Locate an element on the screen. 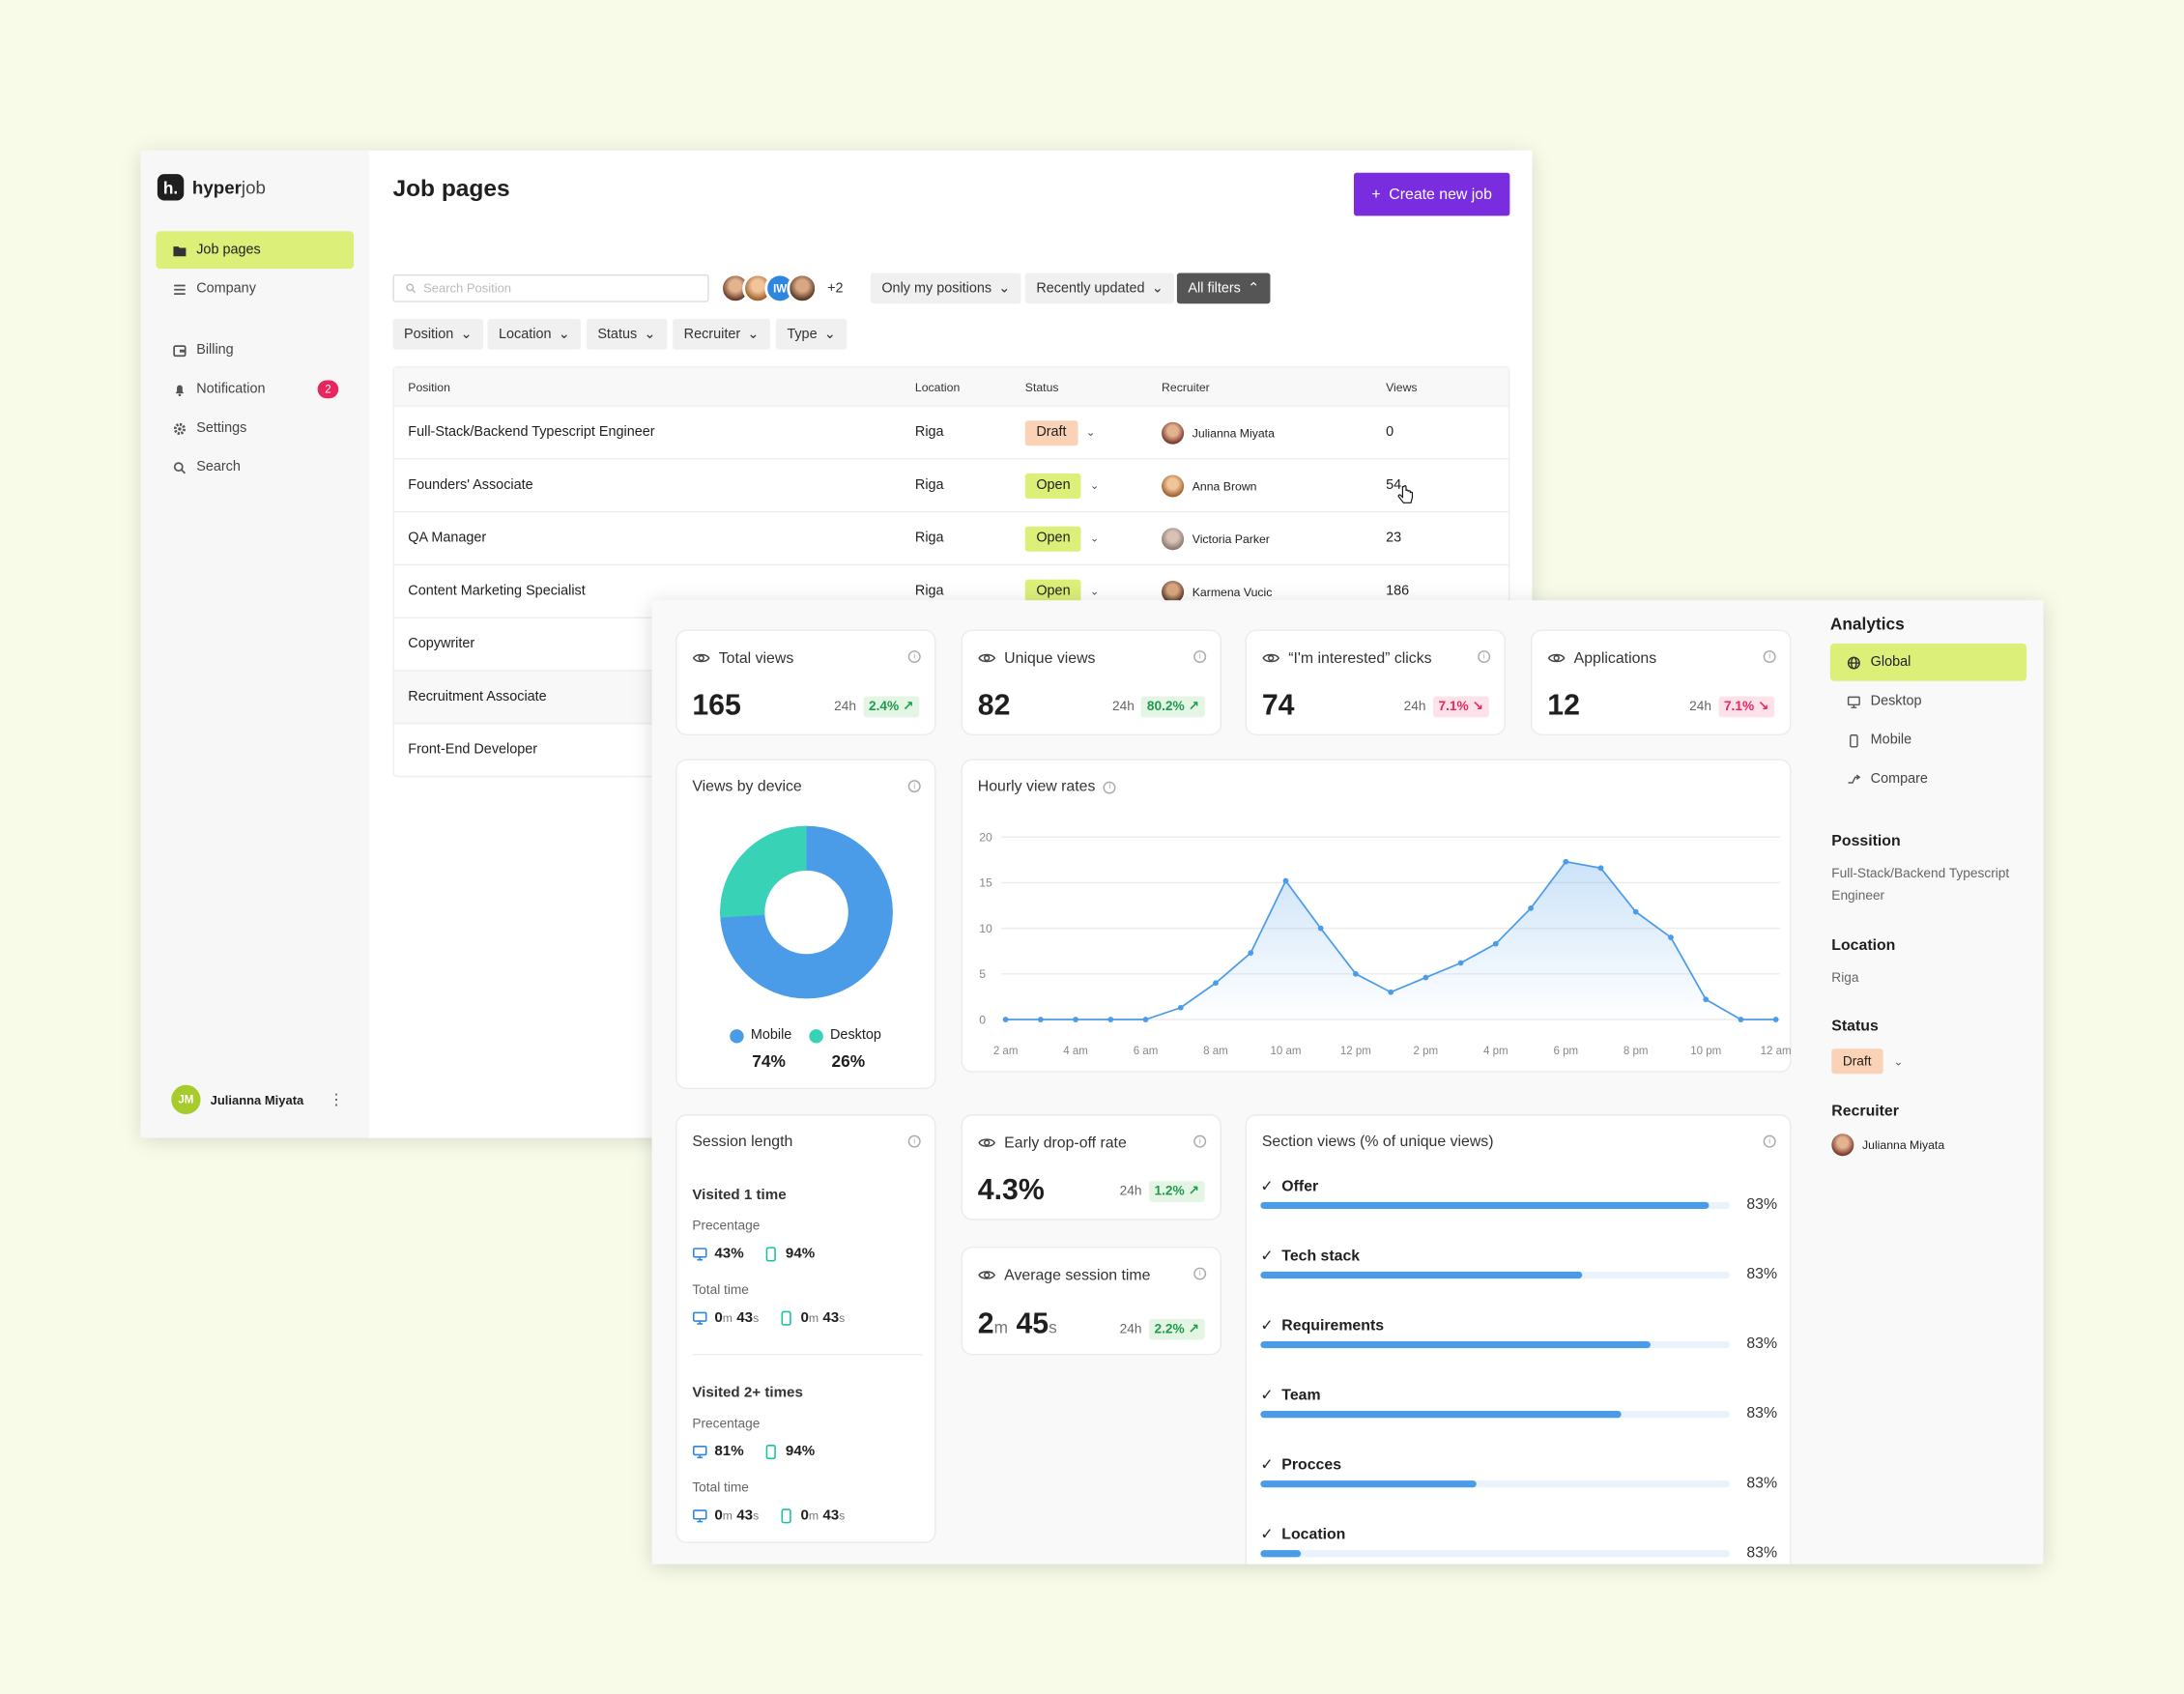 Image resolution: width=2184 pixels, height=1694 pixels. chart-title: Hourly view rates is located at coordinates (1037, 786).